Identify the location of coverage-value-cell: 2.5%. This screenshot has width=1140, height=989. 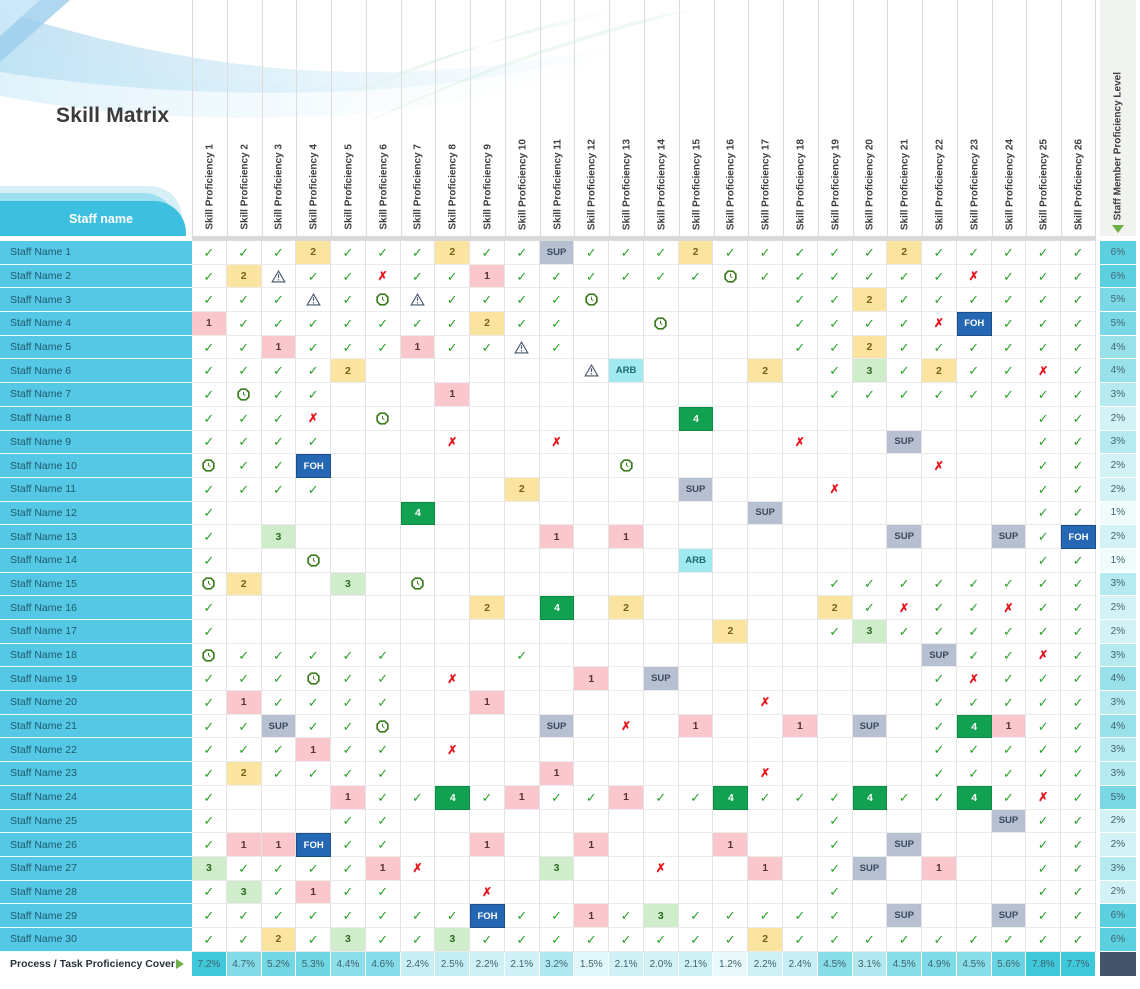
(453, 964).